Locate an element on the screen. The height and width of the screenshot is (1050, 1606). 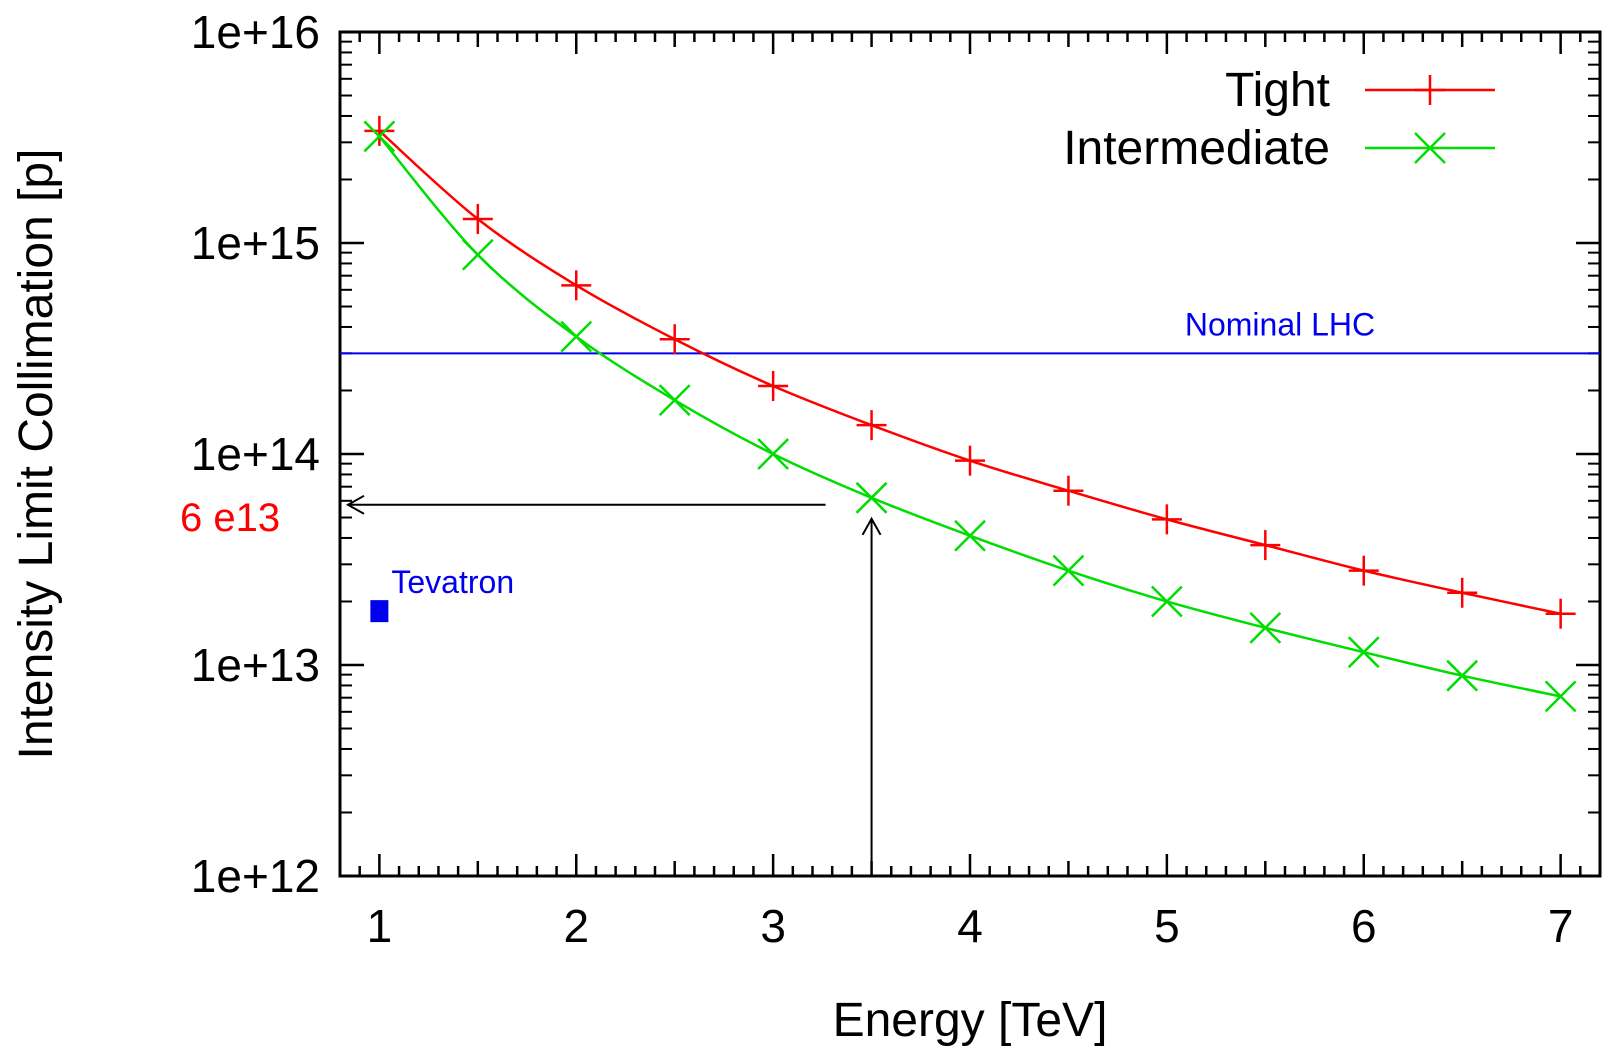
y-tick-label: 1e+13 is located at coordinates (255, 665).